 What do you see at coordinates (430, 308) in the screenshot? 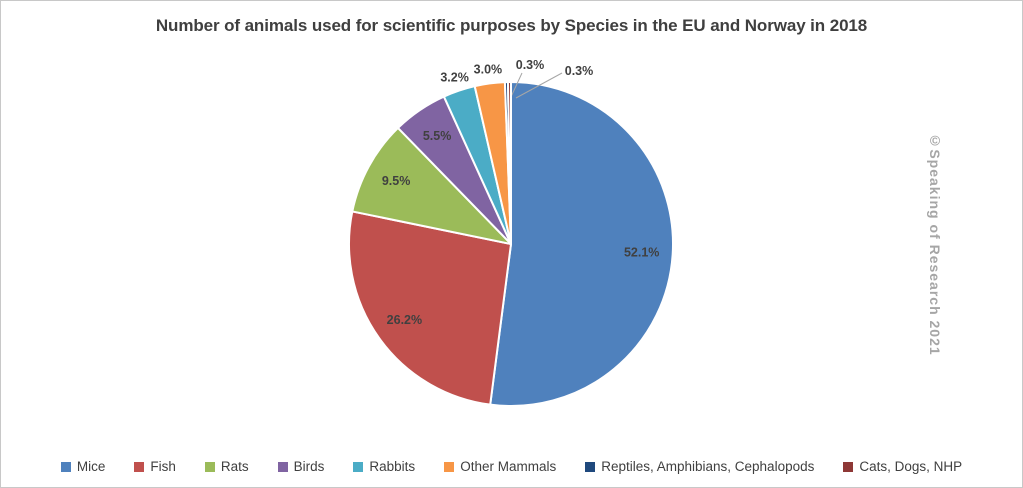
I see `pie-slice-fish` at bounding box center [430, 308].